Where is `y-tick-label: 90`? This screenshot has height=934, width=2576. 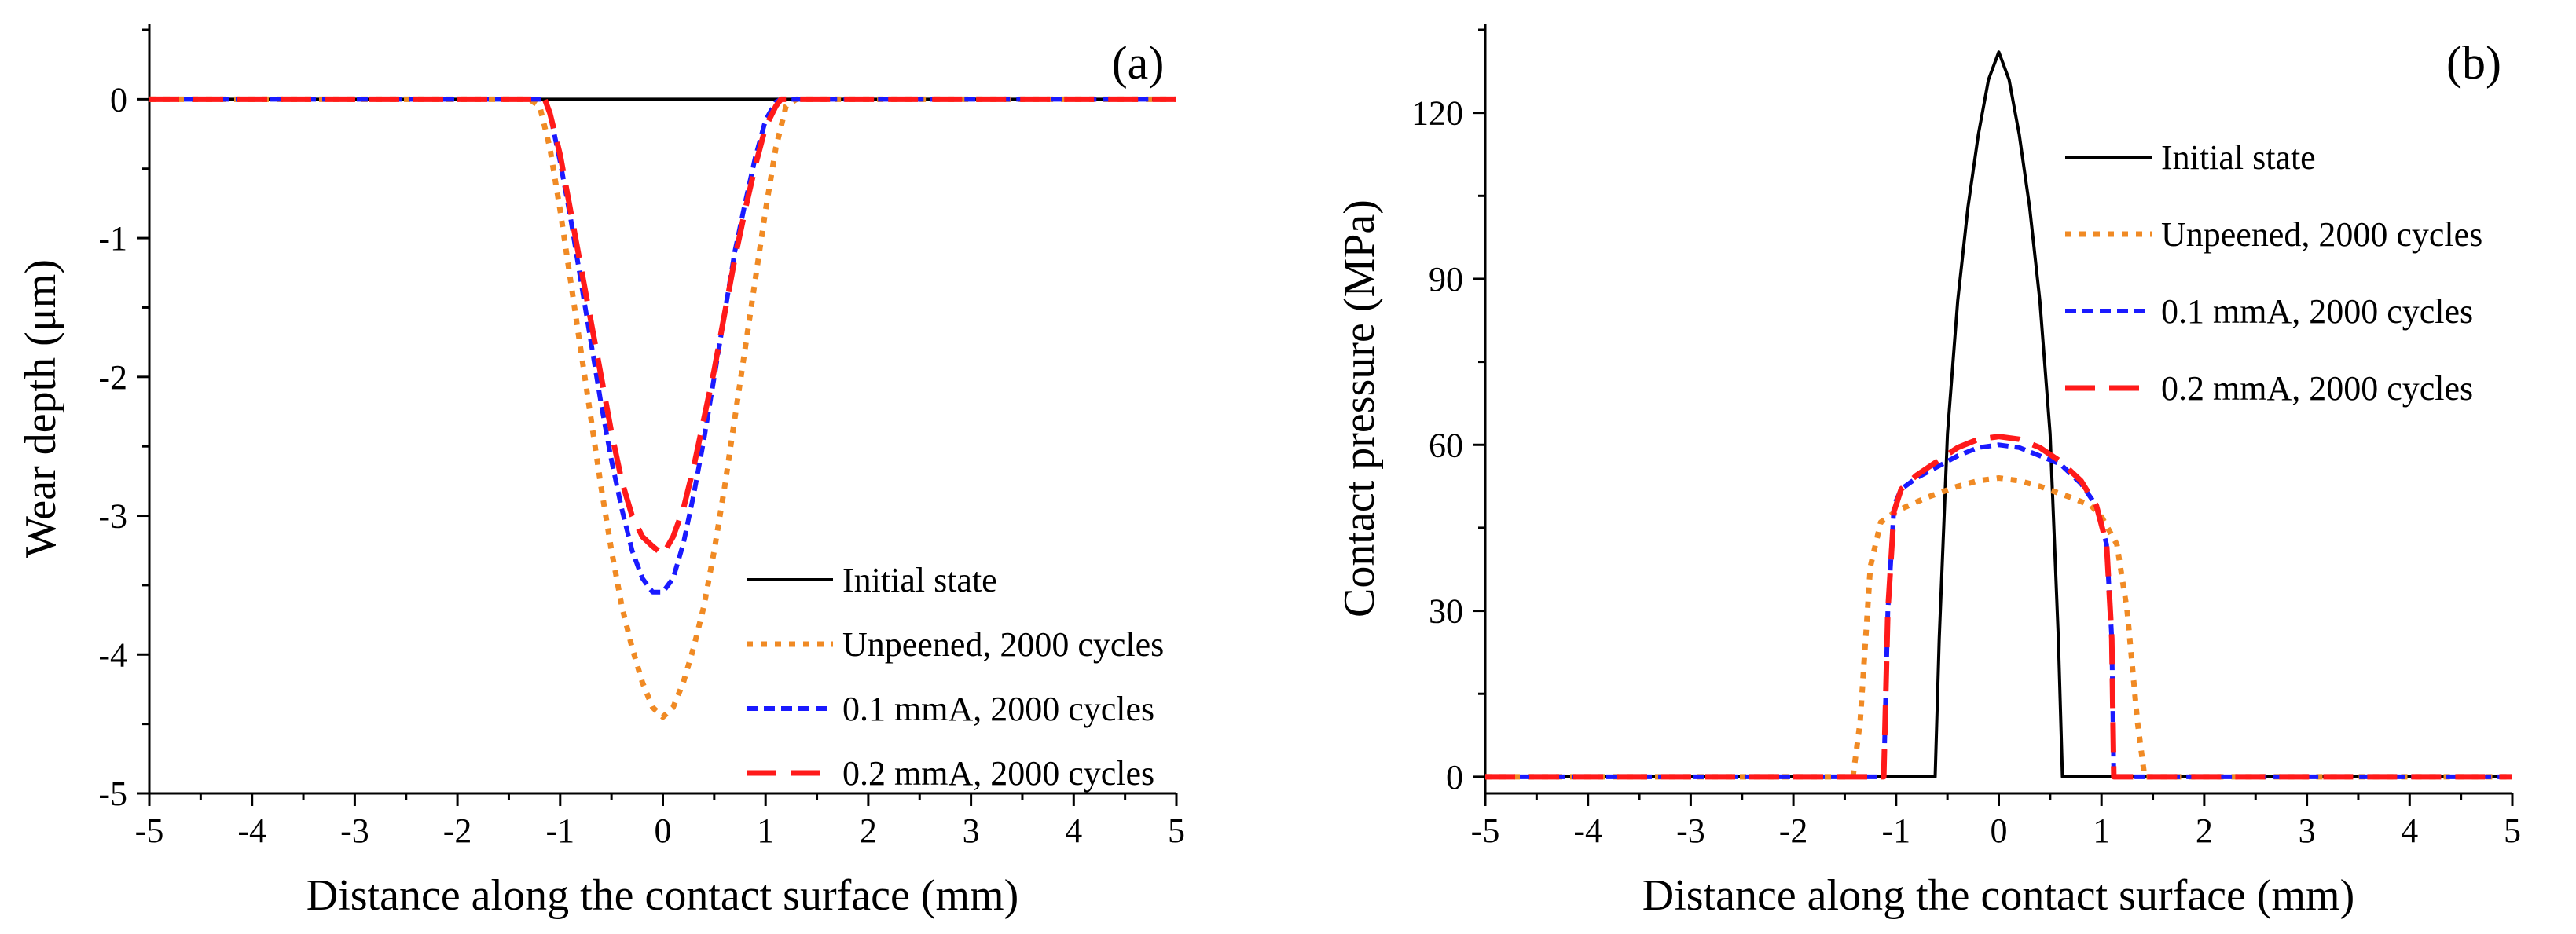
y-tick-label: 90 is located at coordinates (1446, 280).